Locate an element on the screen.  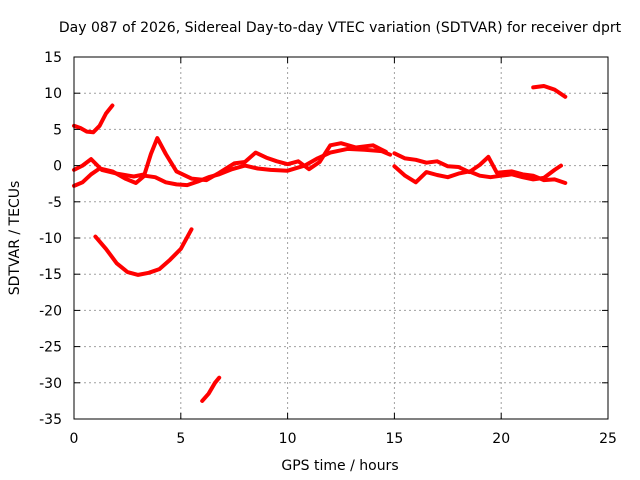
y-tick-label: -5 is located at coordinates (55, 203).